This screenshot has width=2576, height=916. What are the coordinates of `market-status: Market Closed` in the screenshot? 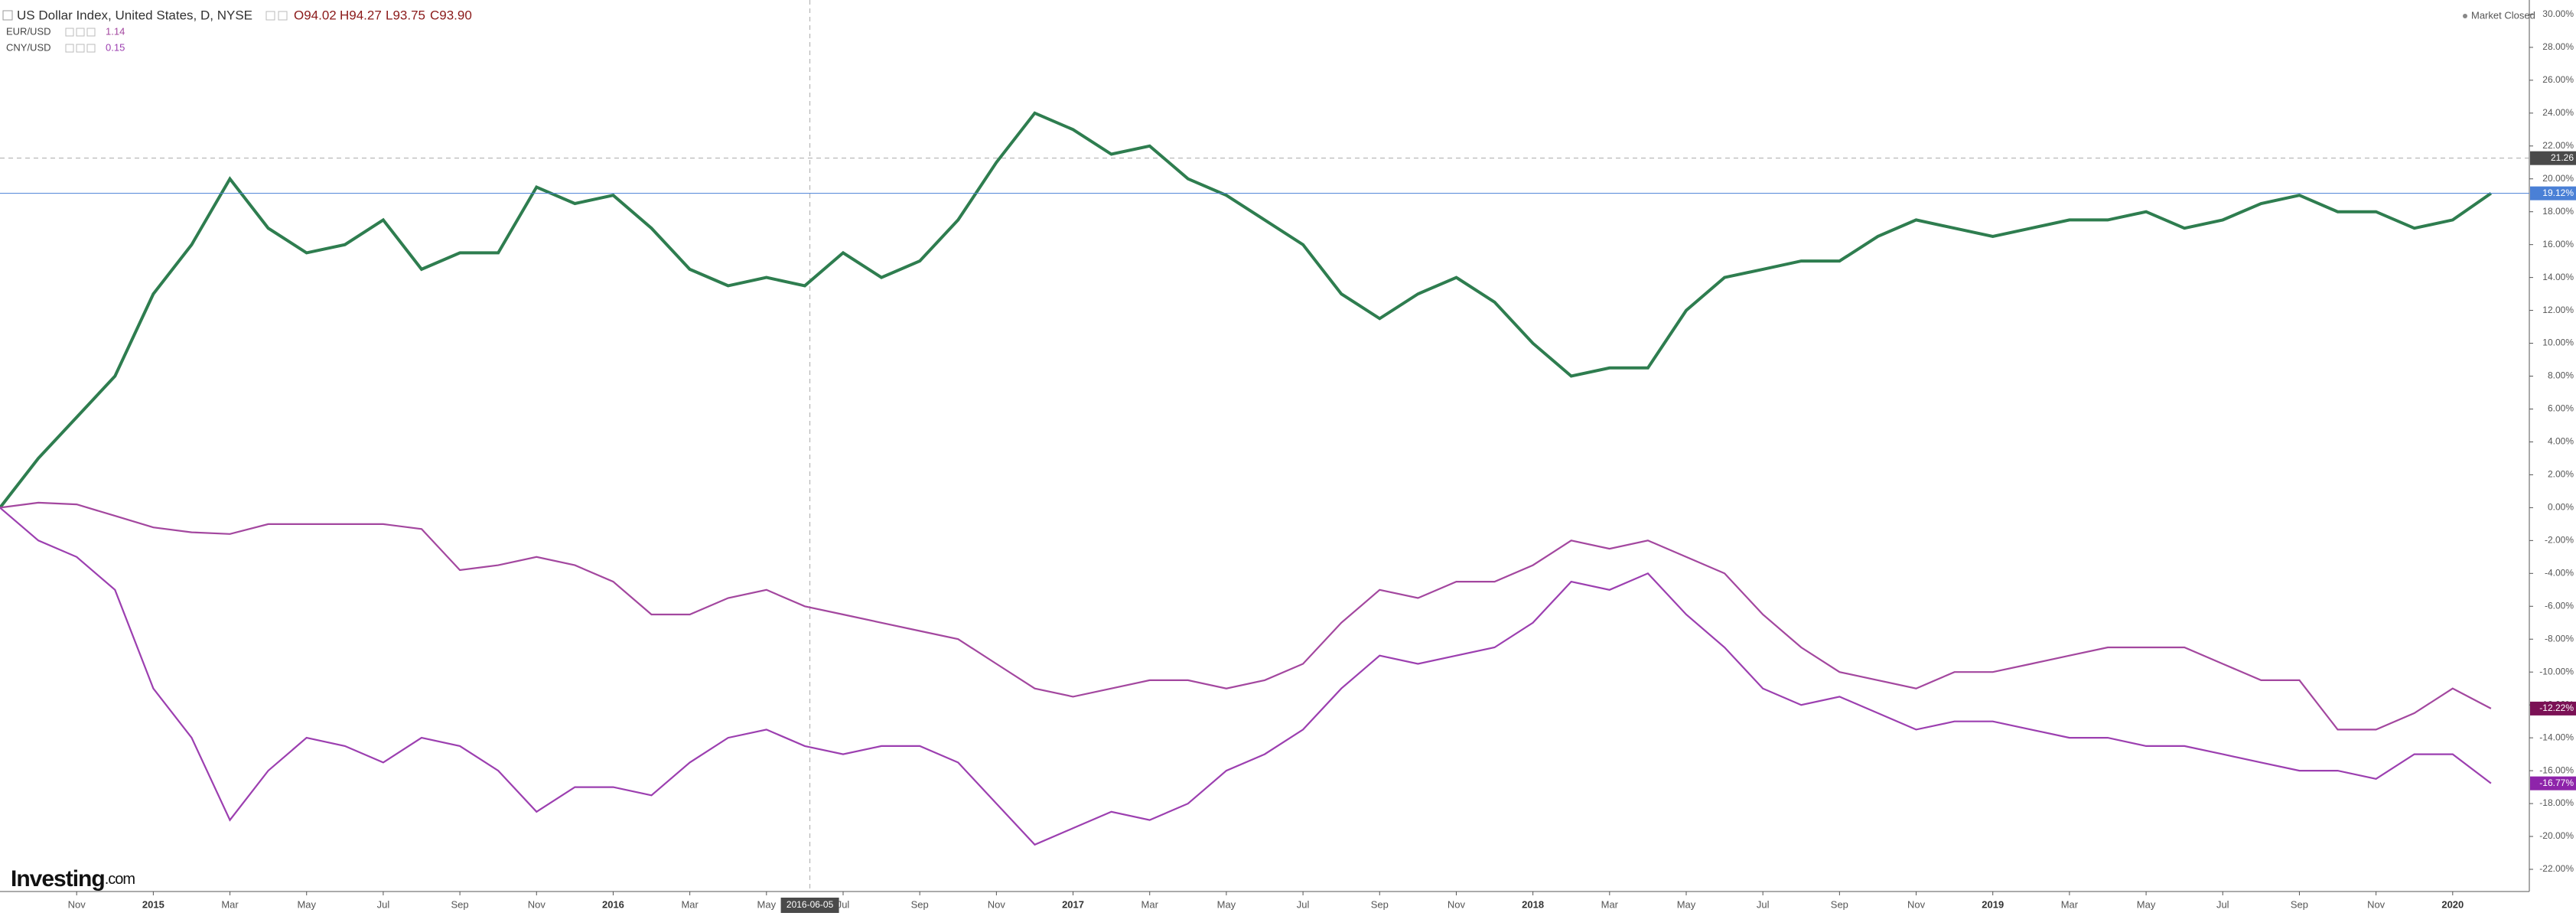 It's located at (2503, 15).